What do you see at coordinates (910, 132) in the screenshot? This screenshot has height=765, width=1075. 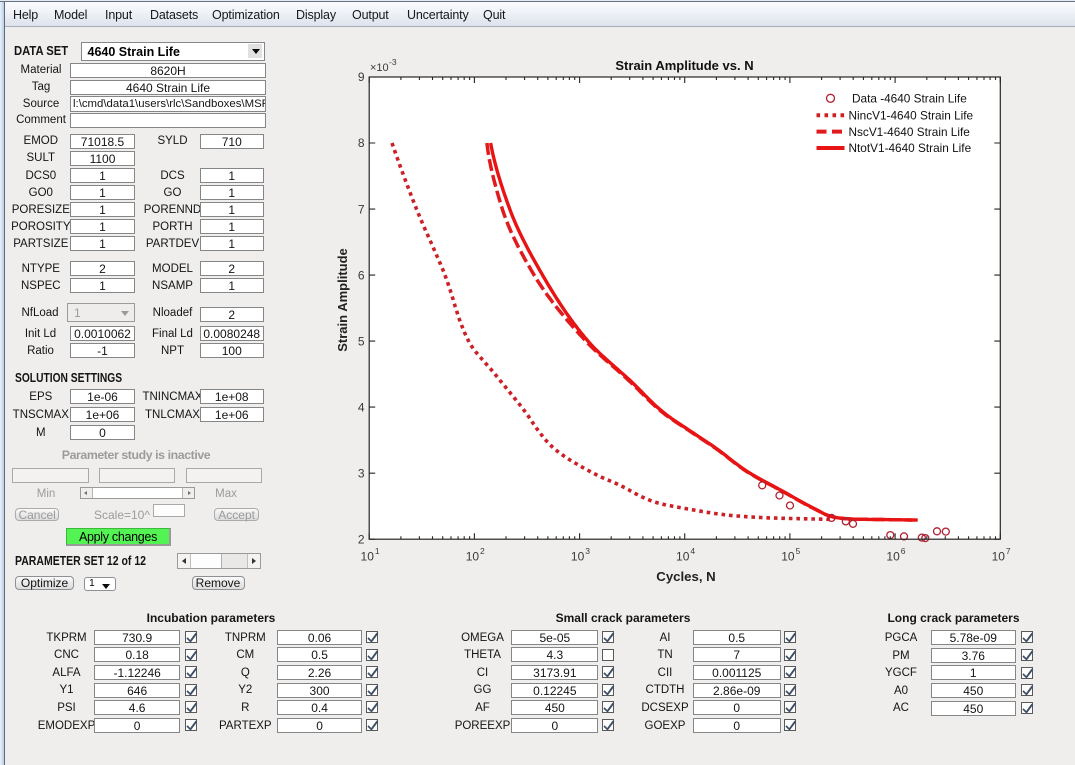 I see `svg-text: NscV1-4640 Strain Life` at bounding box center [910, 132].